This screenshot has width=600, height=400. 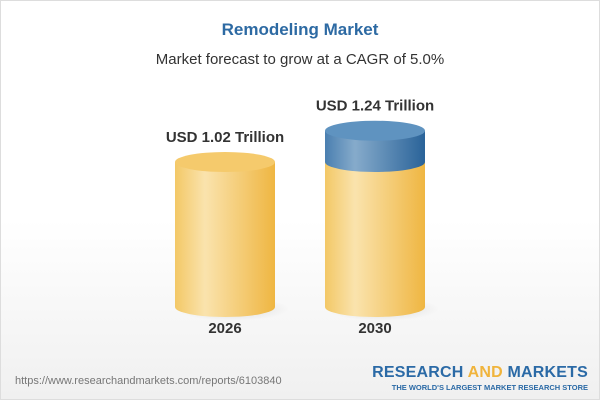 What do you see at coordinates (224, 328) in the screenshot?
I see `x-tick-label: 2026` at bounding box center [224, 328].